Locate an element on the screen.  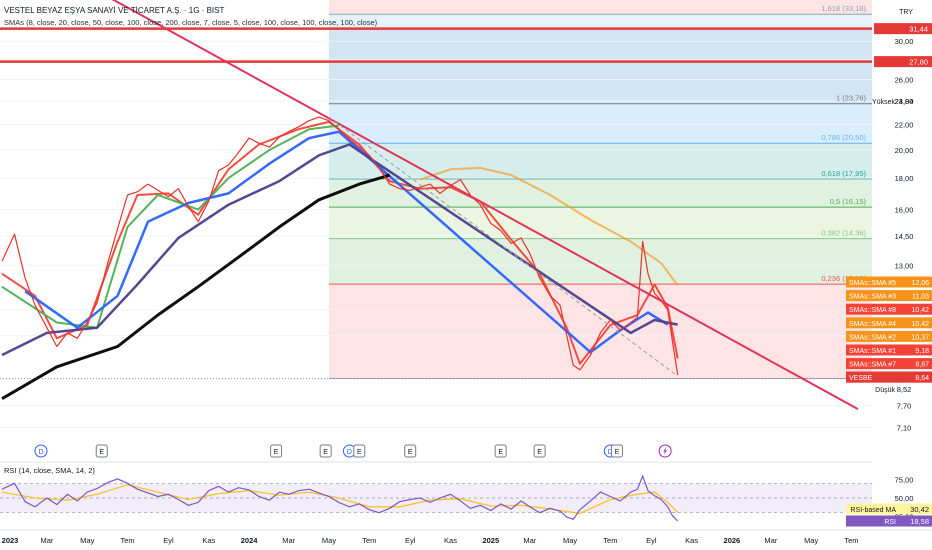
price-tick-label: 20,00 is located at coordinates (904, 150).